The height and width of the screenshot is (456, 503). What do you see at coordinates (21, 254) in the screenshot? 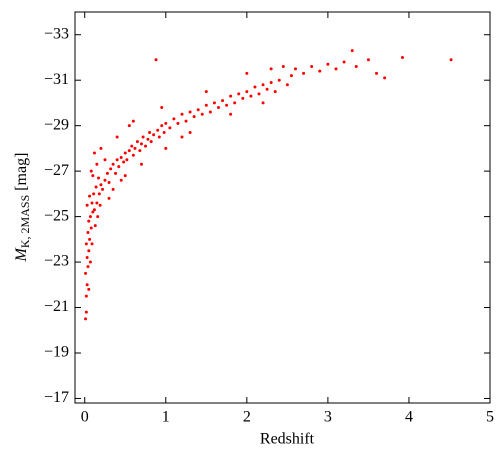
I see `y-label-symbol: M` at bounding box center [21, 254].